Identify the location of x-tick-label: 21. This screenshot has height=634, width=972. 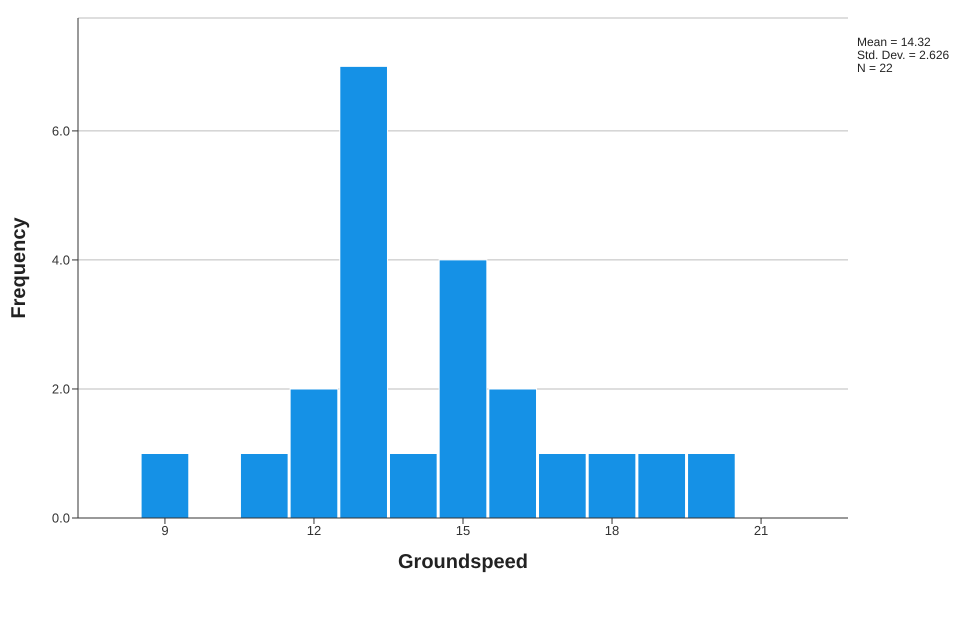
(761, 530).